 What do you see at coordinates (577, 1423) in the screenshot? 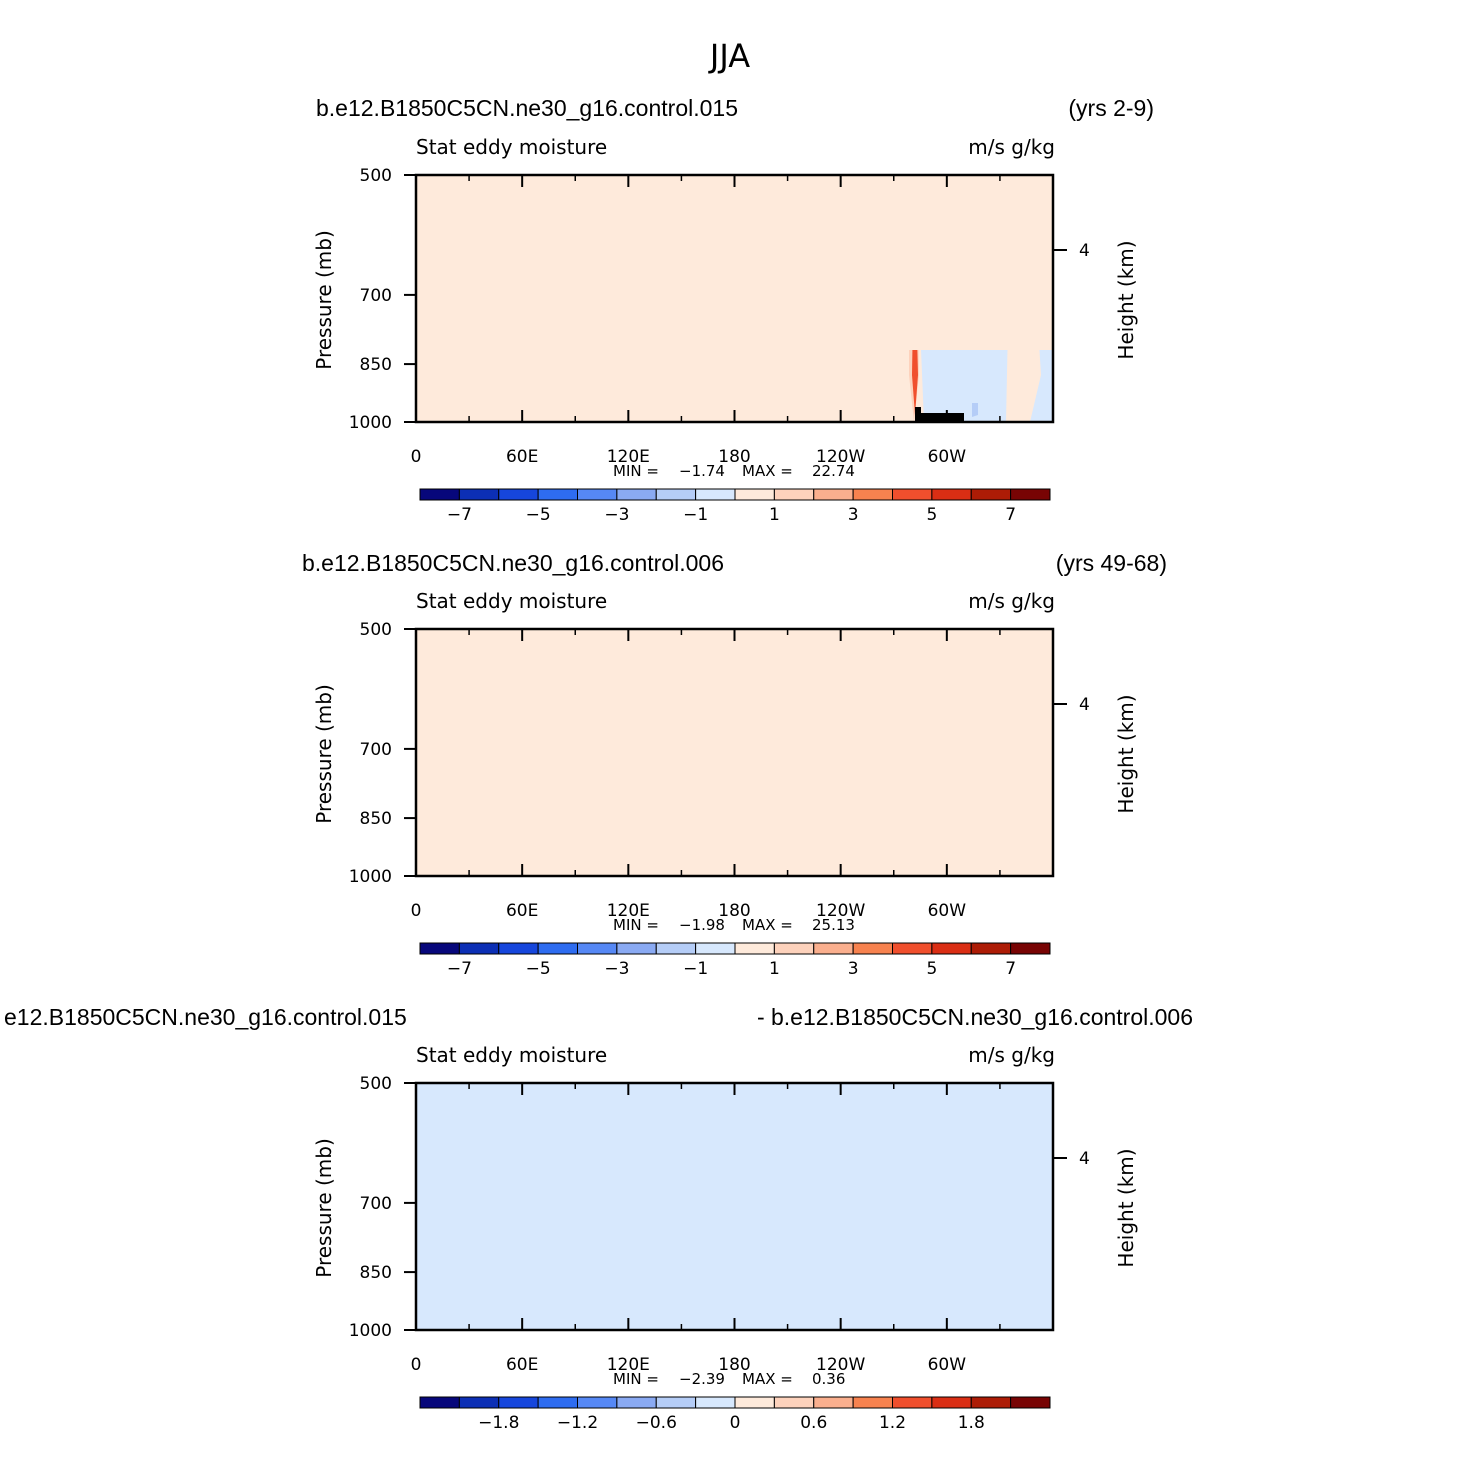
I see `colorbar-label: −1.2` at bounding box center [577, 1423].